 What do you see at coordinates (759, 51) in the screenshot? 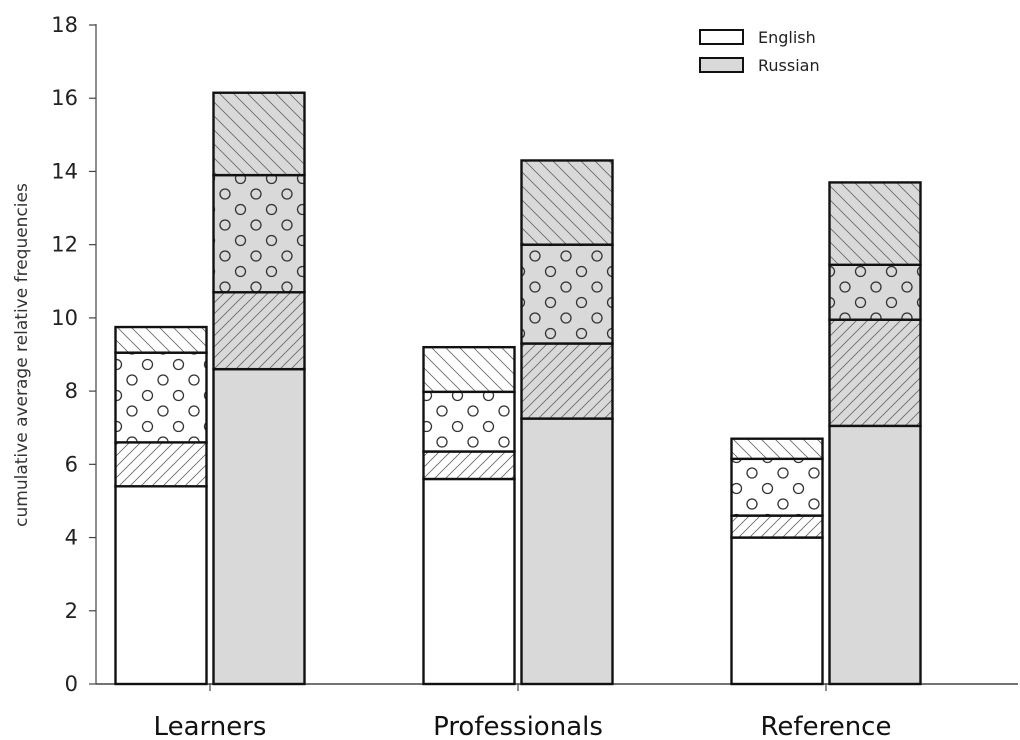
I see `legend: English Russian` at bounding box center [759, 51].